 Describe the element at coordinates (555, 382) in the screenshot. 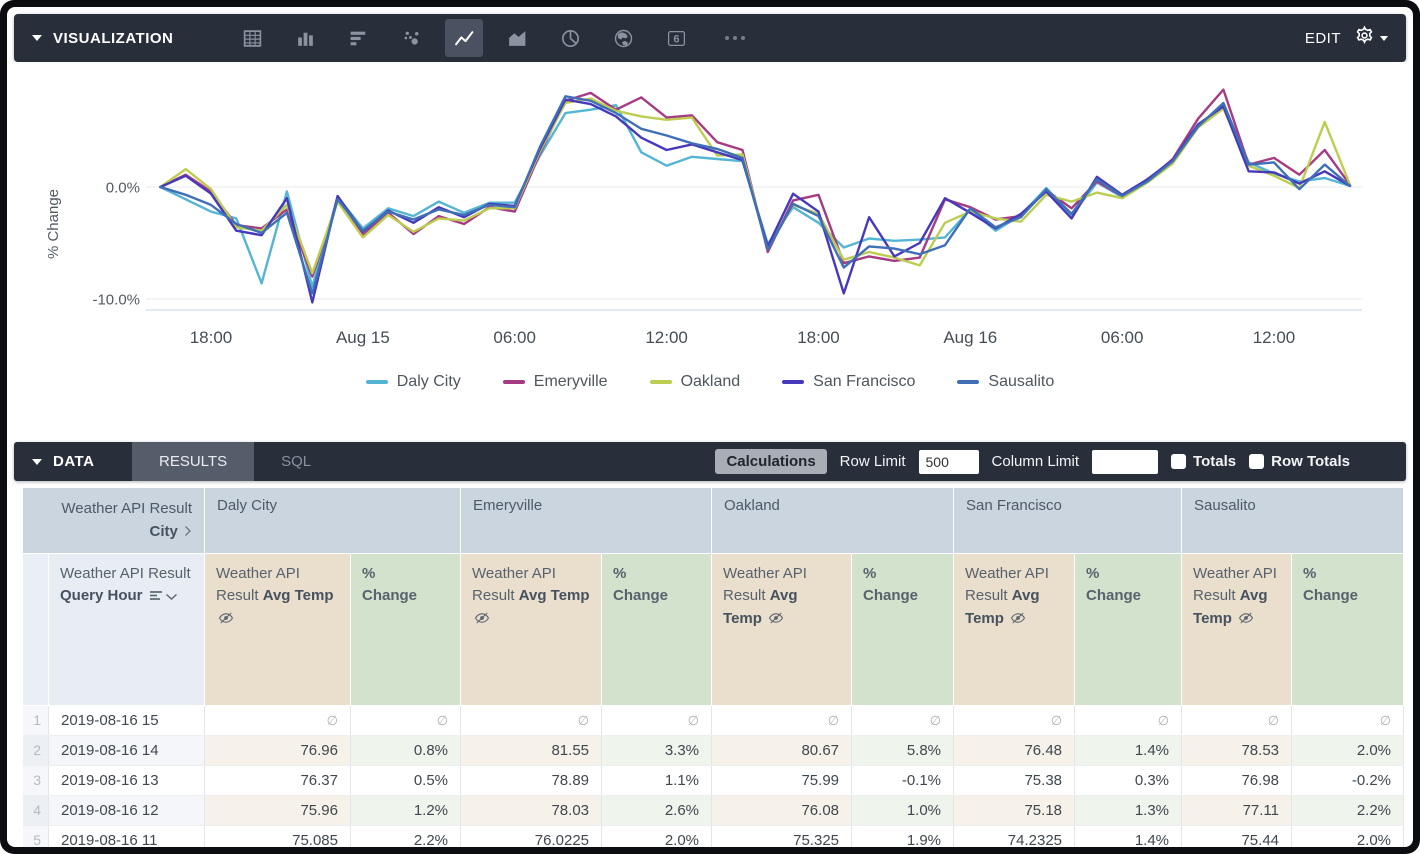

I see `legend-item-emeryville: Emeryville` at that location.